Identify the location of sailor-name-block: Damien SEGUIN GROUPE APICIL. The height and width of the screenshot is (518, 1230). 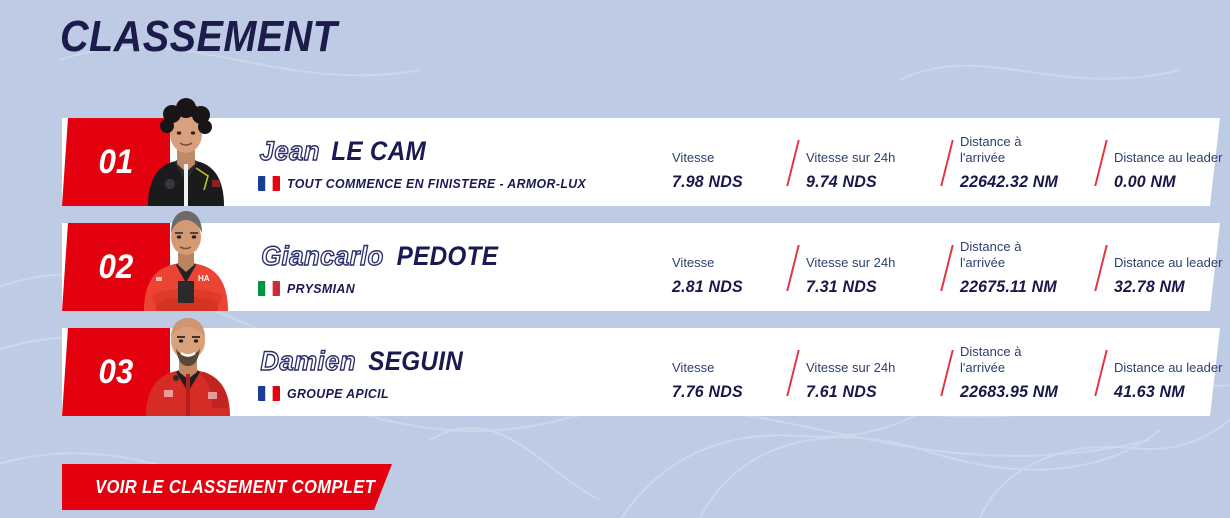
(363, 373).